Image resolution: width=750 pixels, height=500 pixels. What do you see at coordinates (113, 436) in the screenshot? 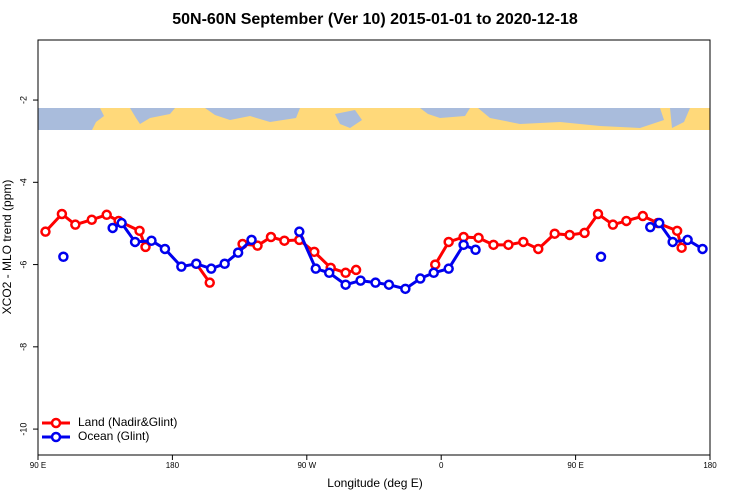
I see `legend-label: Ocean (Glint)` at bounding box center [113, 436].